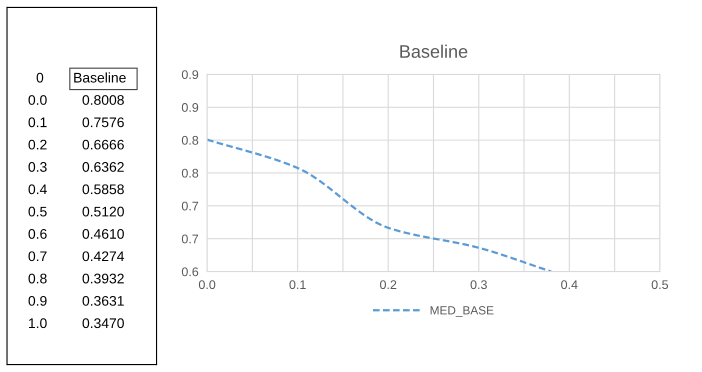 The image size is (702, 372). Describe the element at coordinates (76, 323) in the screenshot. I see `text: 1.0 0.3470` at that location.